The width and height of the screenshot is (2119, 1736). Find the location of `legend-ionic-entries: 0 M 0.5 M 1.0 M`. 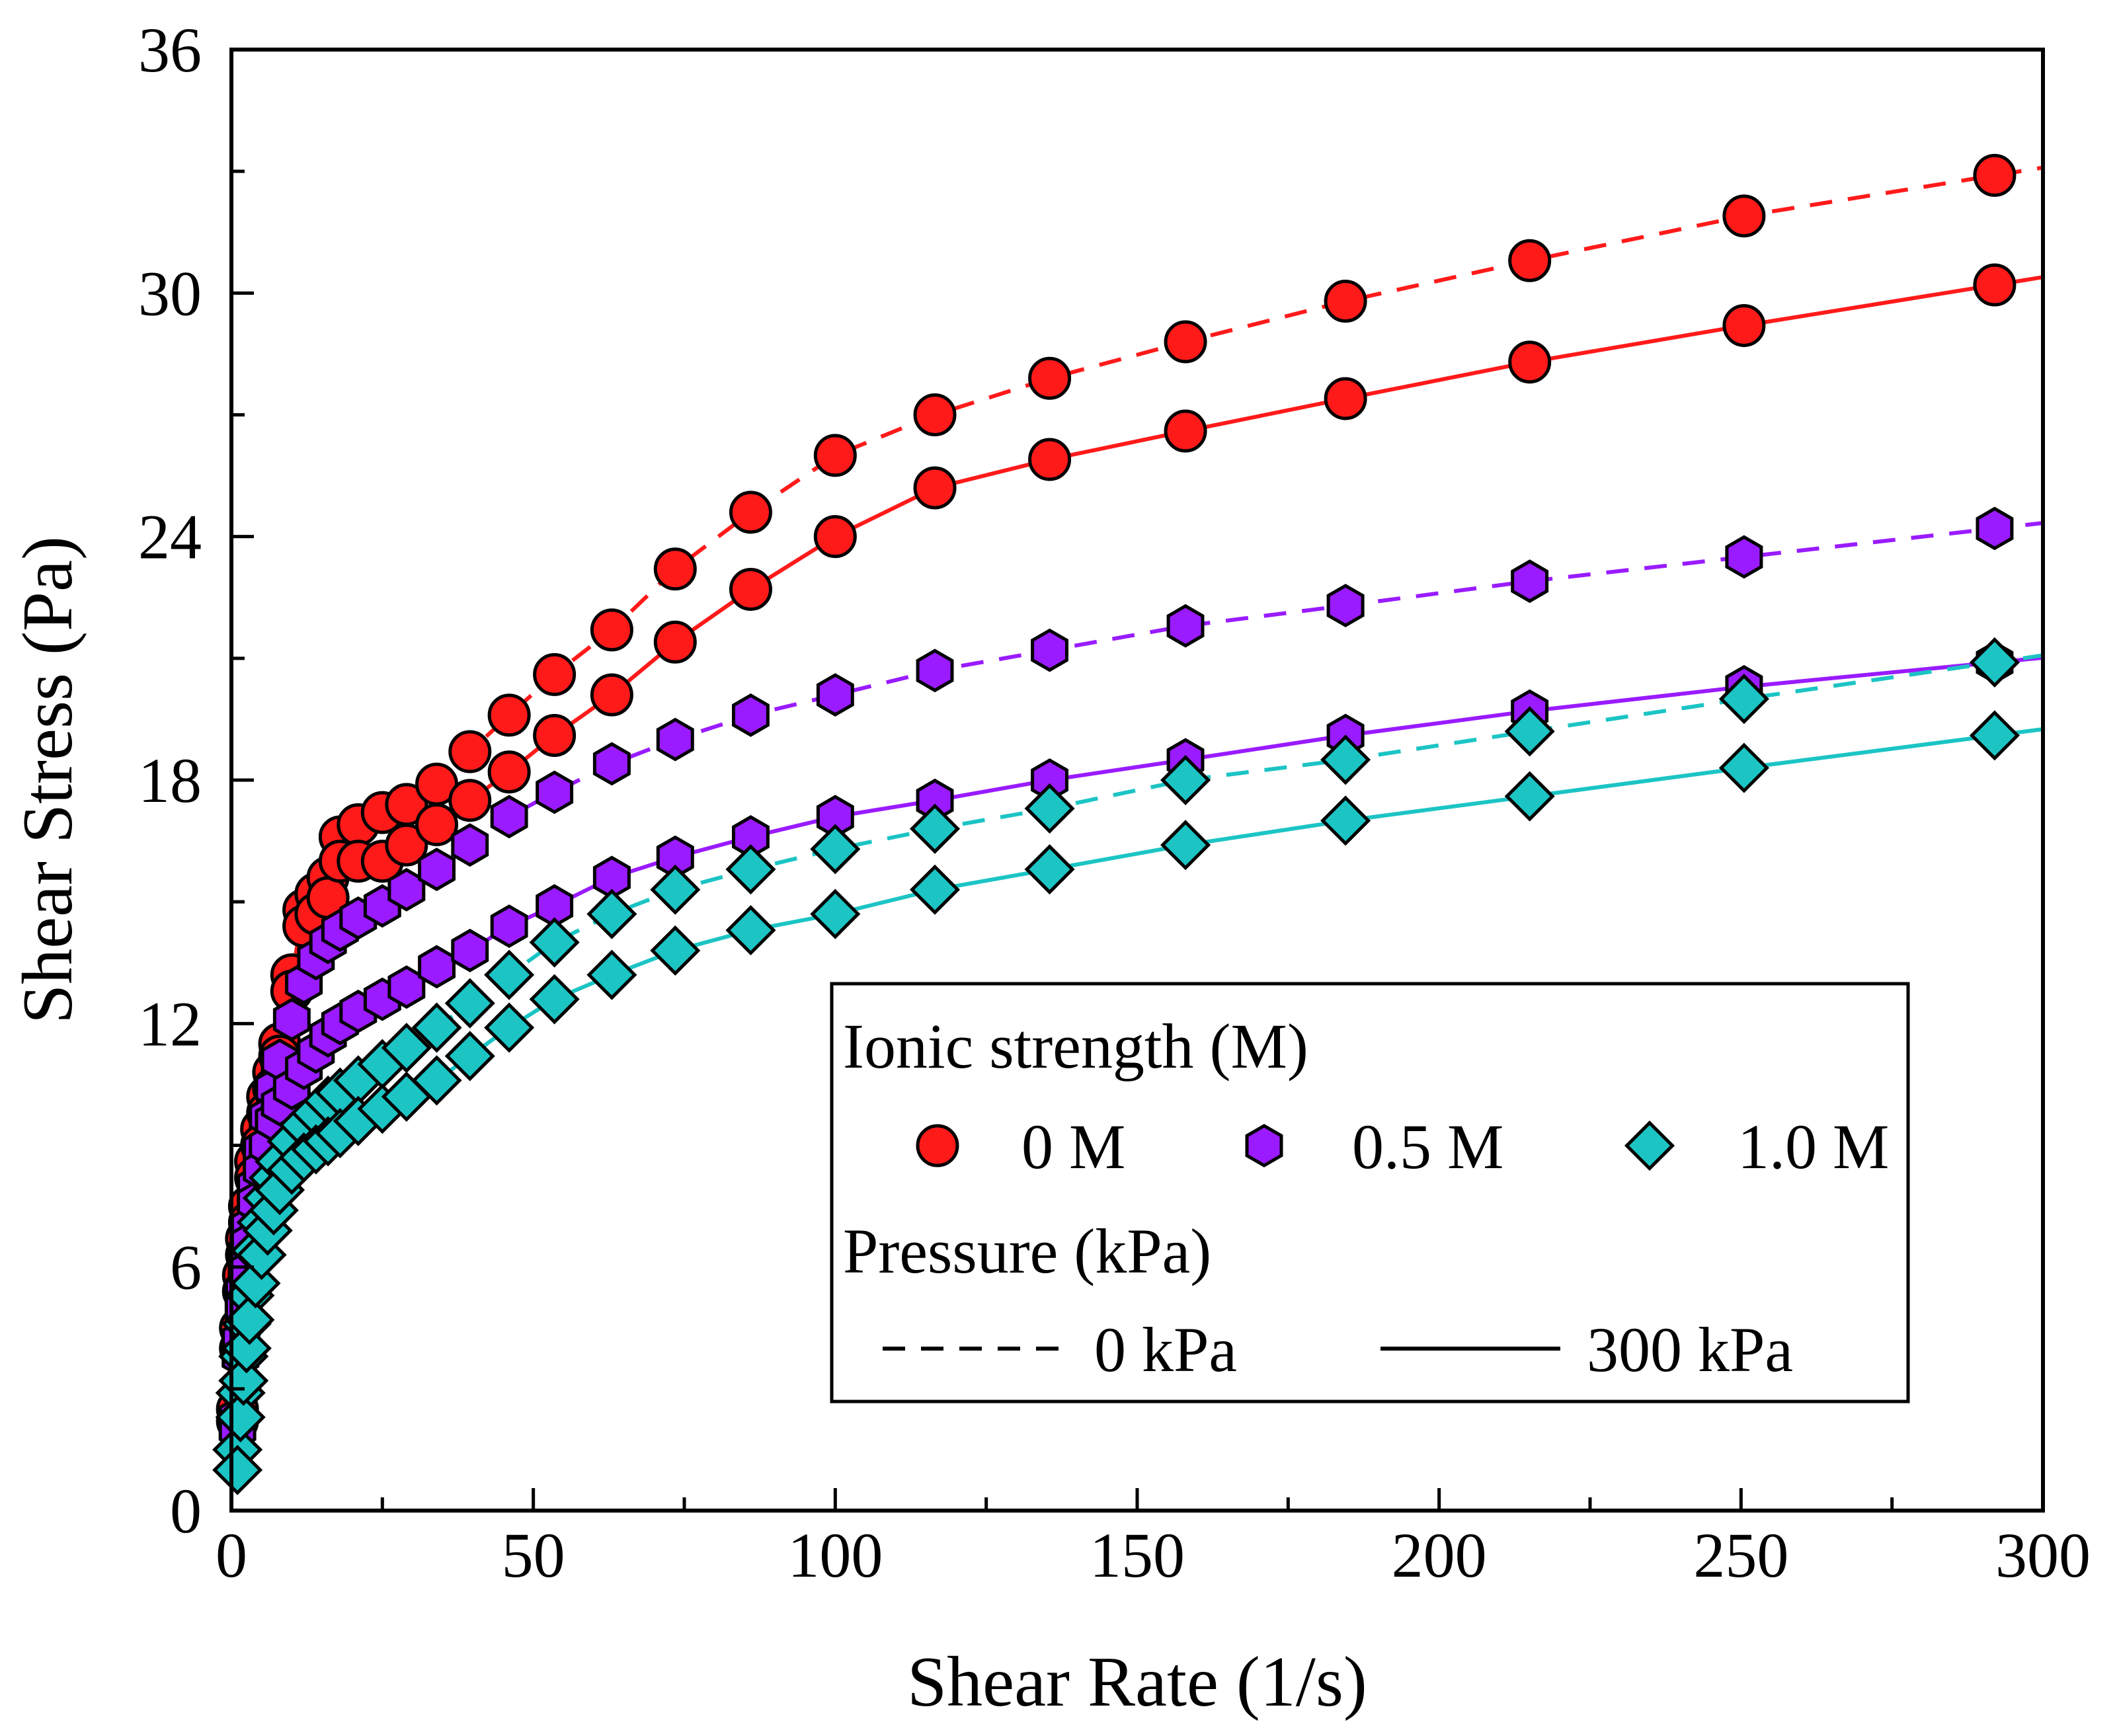

legend-ionic-entries: 0 M 0.5 M 1.0 M is located at coordinates (1403, 1147).